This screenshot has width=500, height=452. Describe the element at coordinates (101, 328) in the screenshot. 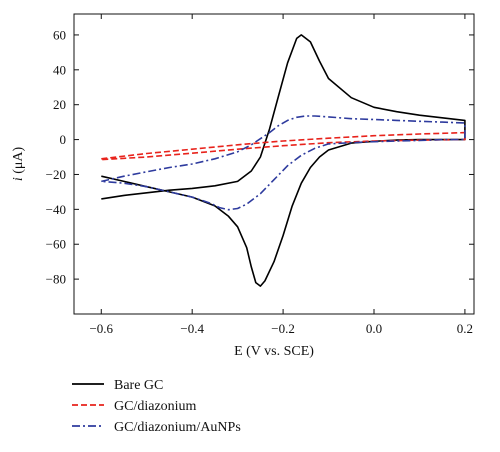

I see `x-tick-label: −0.6` at that location.